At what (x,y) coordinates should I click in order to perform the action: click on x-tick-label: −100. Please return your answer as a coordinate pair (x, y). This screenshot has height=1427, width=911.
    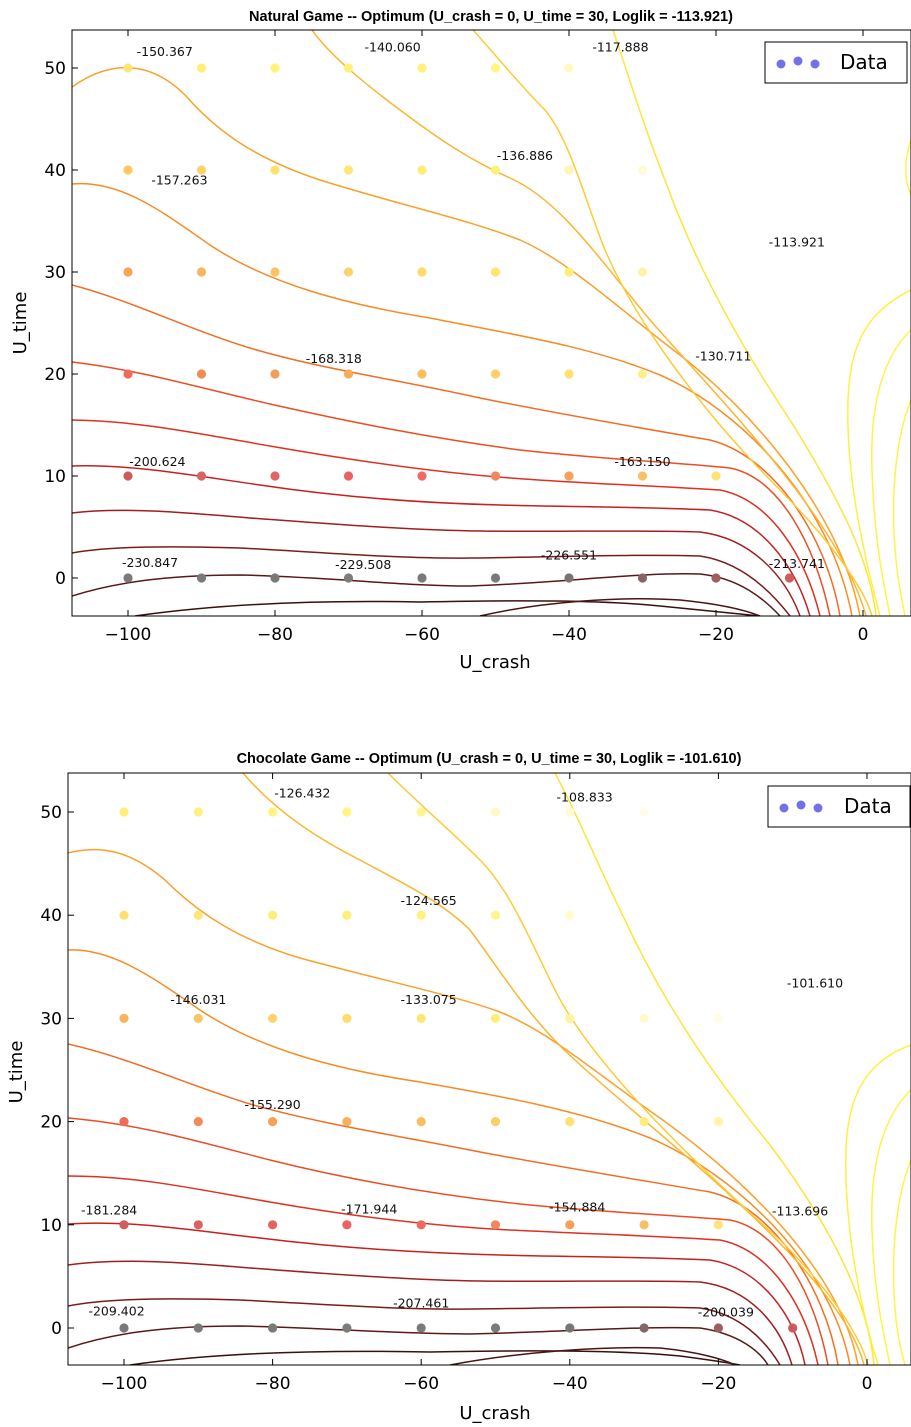
    Looking at the image, I should click on (128, 635).